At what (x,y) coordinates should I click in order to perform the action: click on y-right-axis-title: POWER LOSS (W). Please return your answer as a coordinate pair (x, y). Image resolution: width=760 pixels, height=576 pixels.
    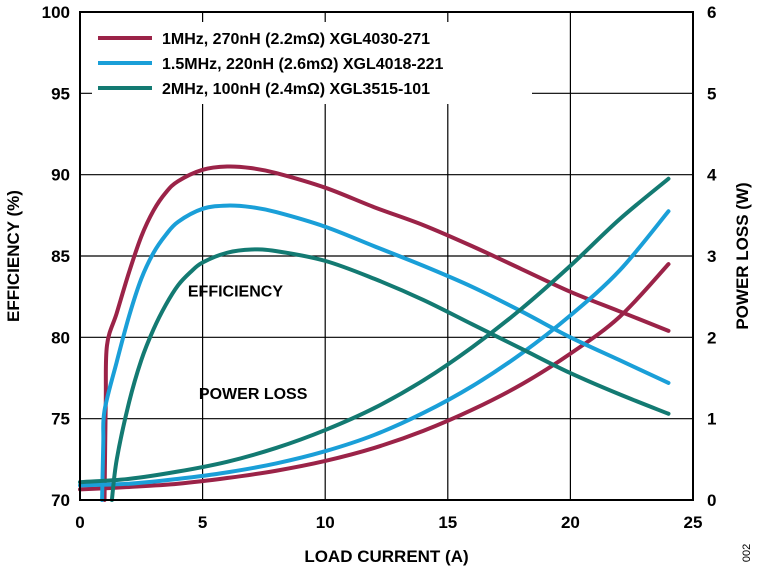
    Looking at the image, I should click on (742, 255).